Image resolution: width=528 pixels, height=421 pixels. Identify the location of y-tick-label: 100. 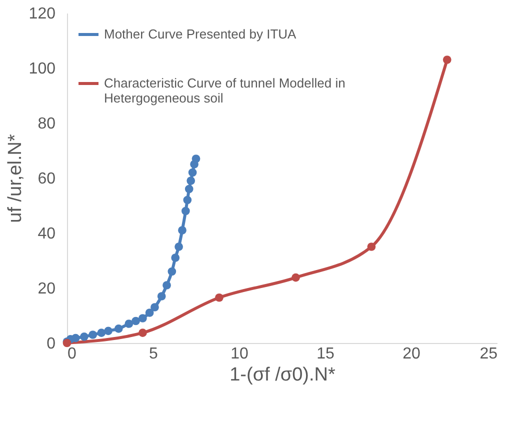
(42, 69).